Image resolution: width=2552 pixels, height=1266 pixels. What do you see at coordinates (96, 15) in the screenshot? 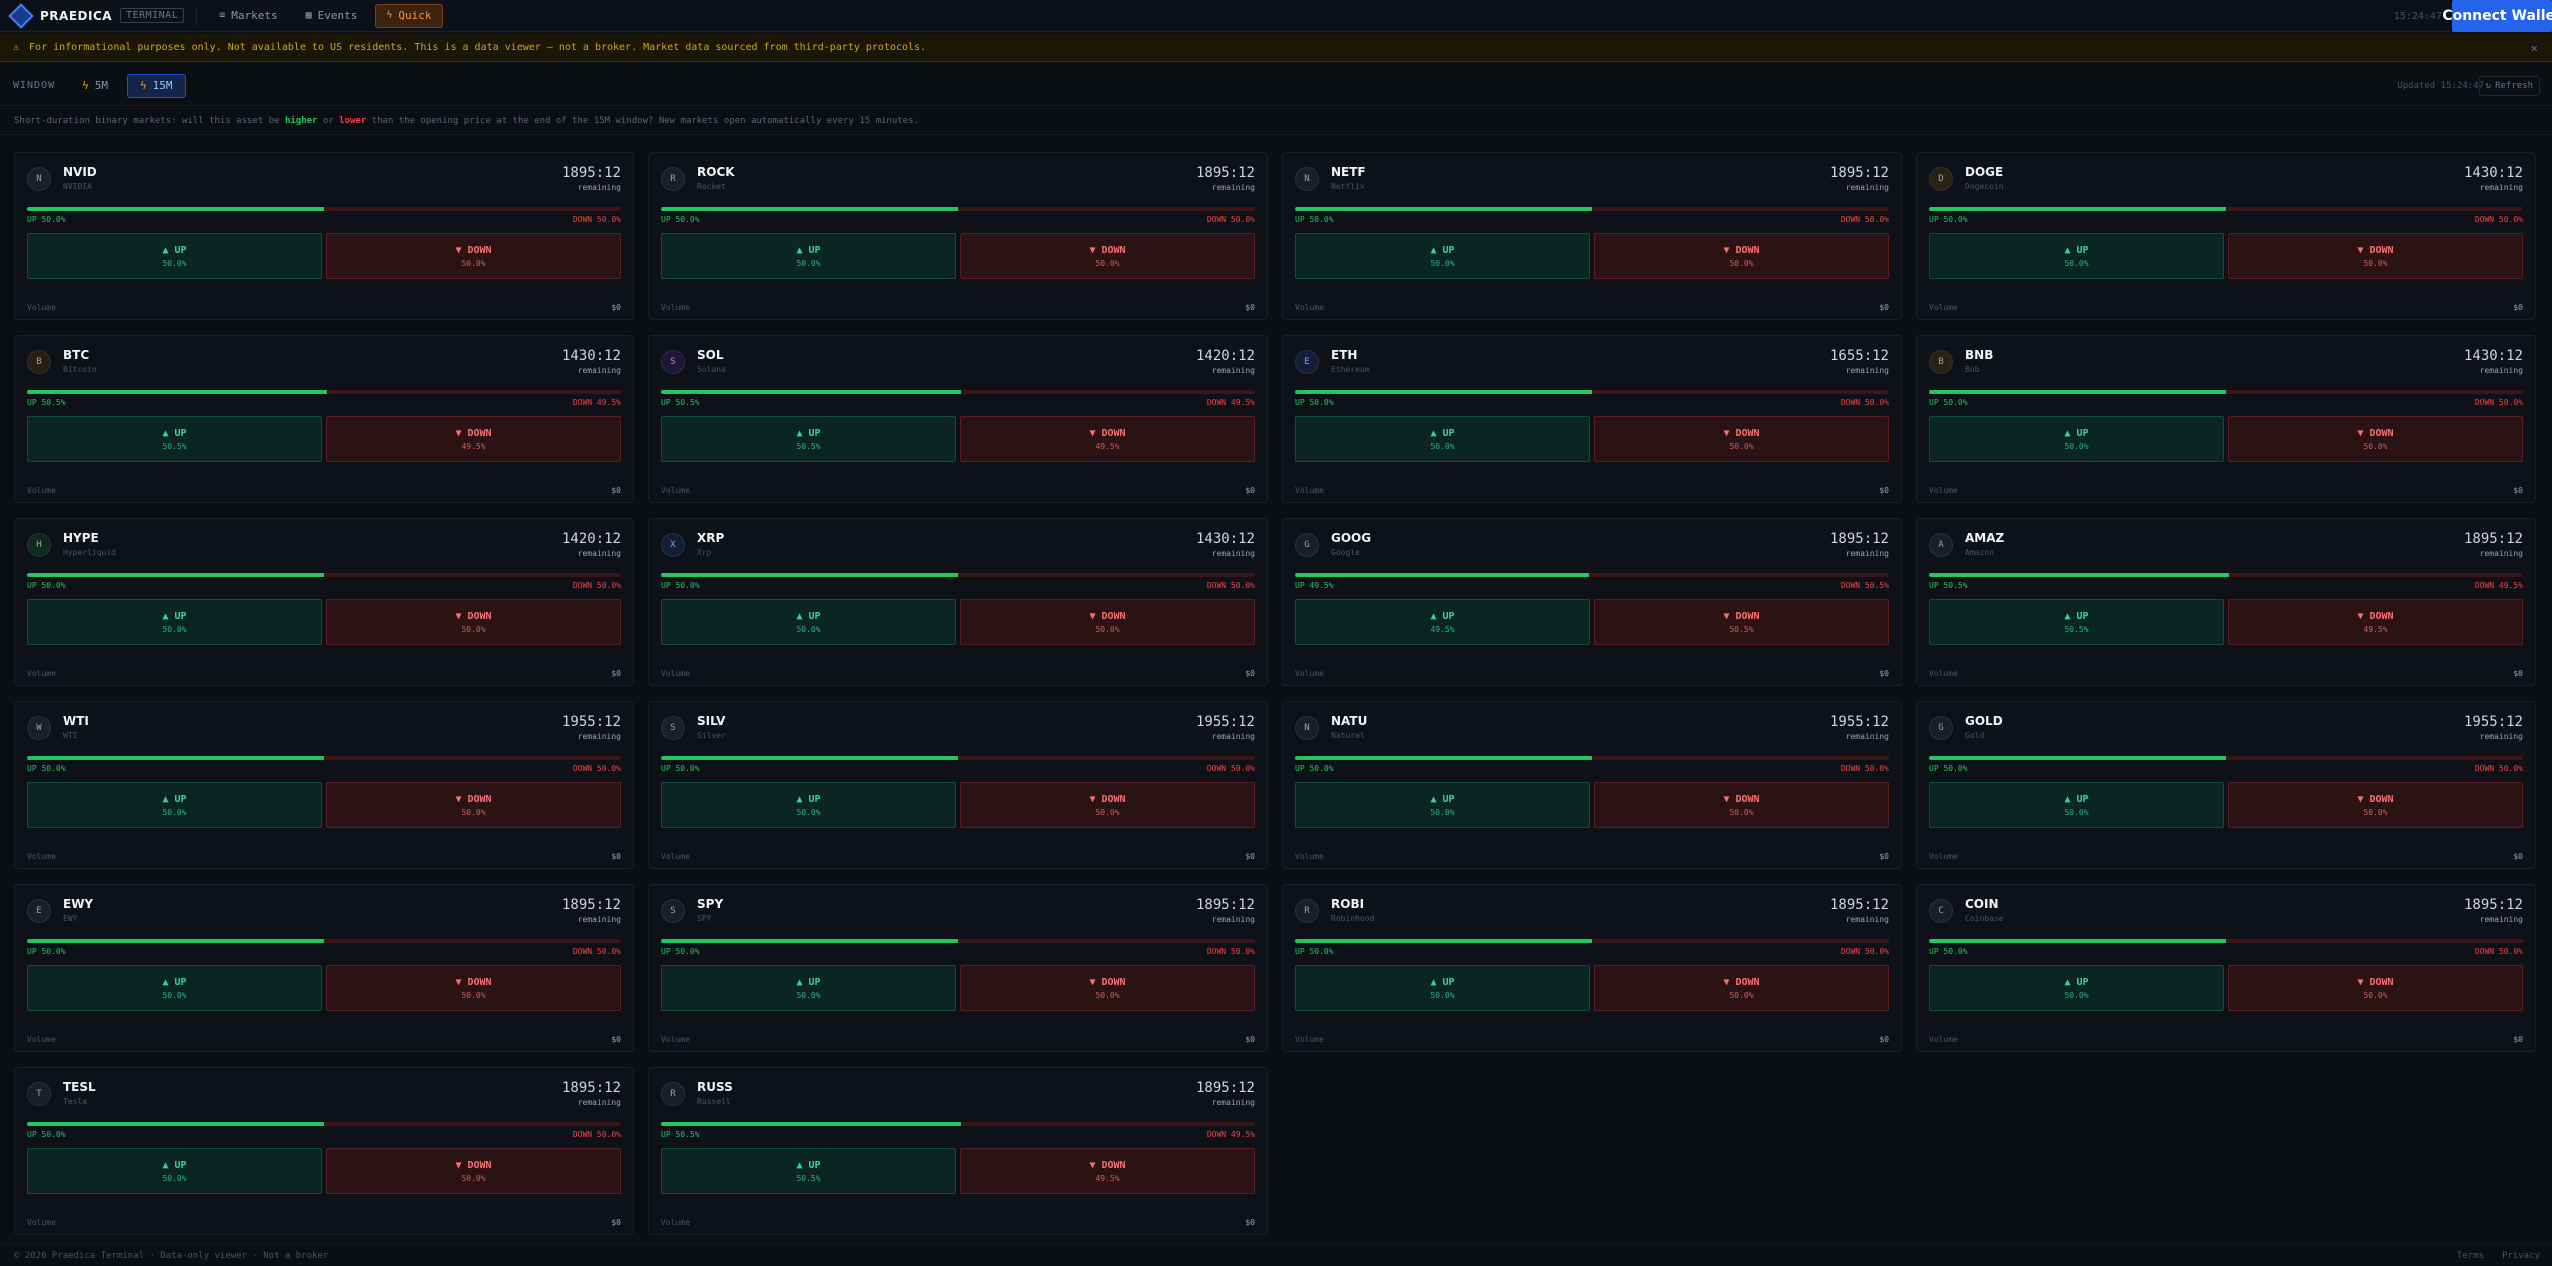
I see `logo: PRAEDICA TERMINAL` at bounding box center [96, 15].